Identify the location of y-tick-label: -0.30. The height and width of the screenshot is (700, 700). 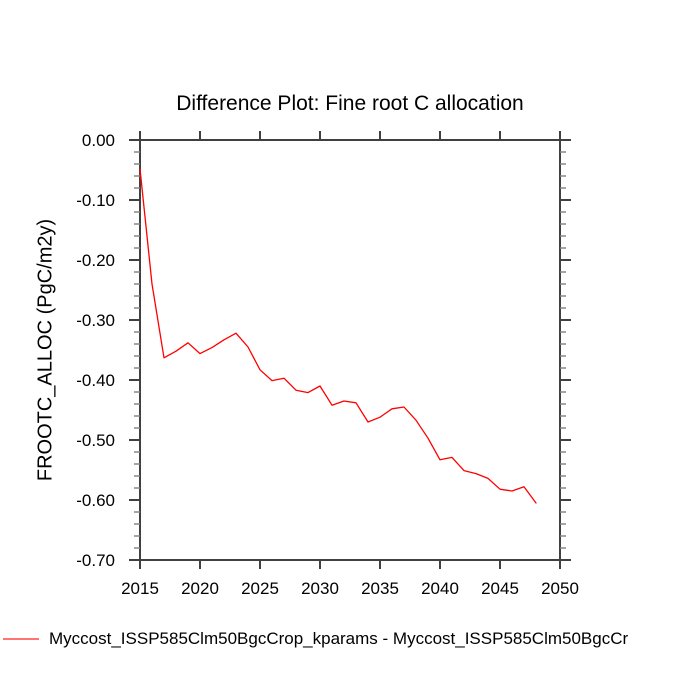
(95, 320).